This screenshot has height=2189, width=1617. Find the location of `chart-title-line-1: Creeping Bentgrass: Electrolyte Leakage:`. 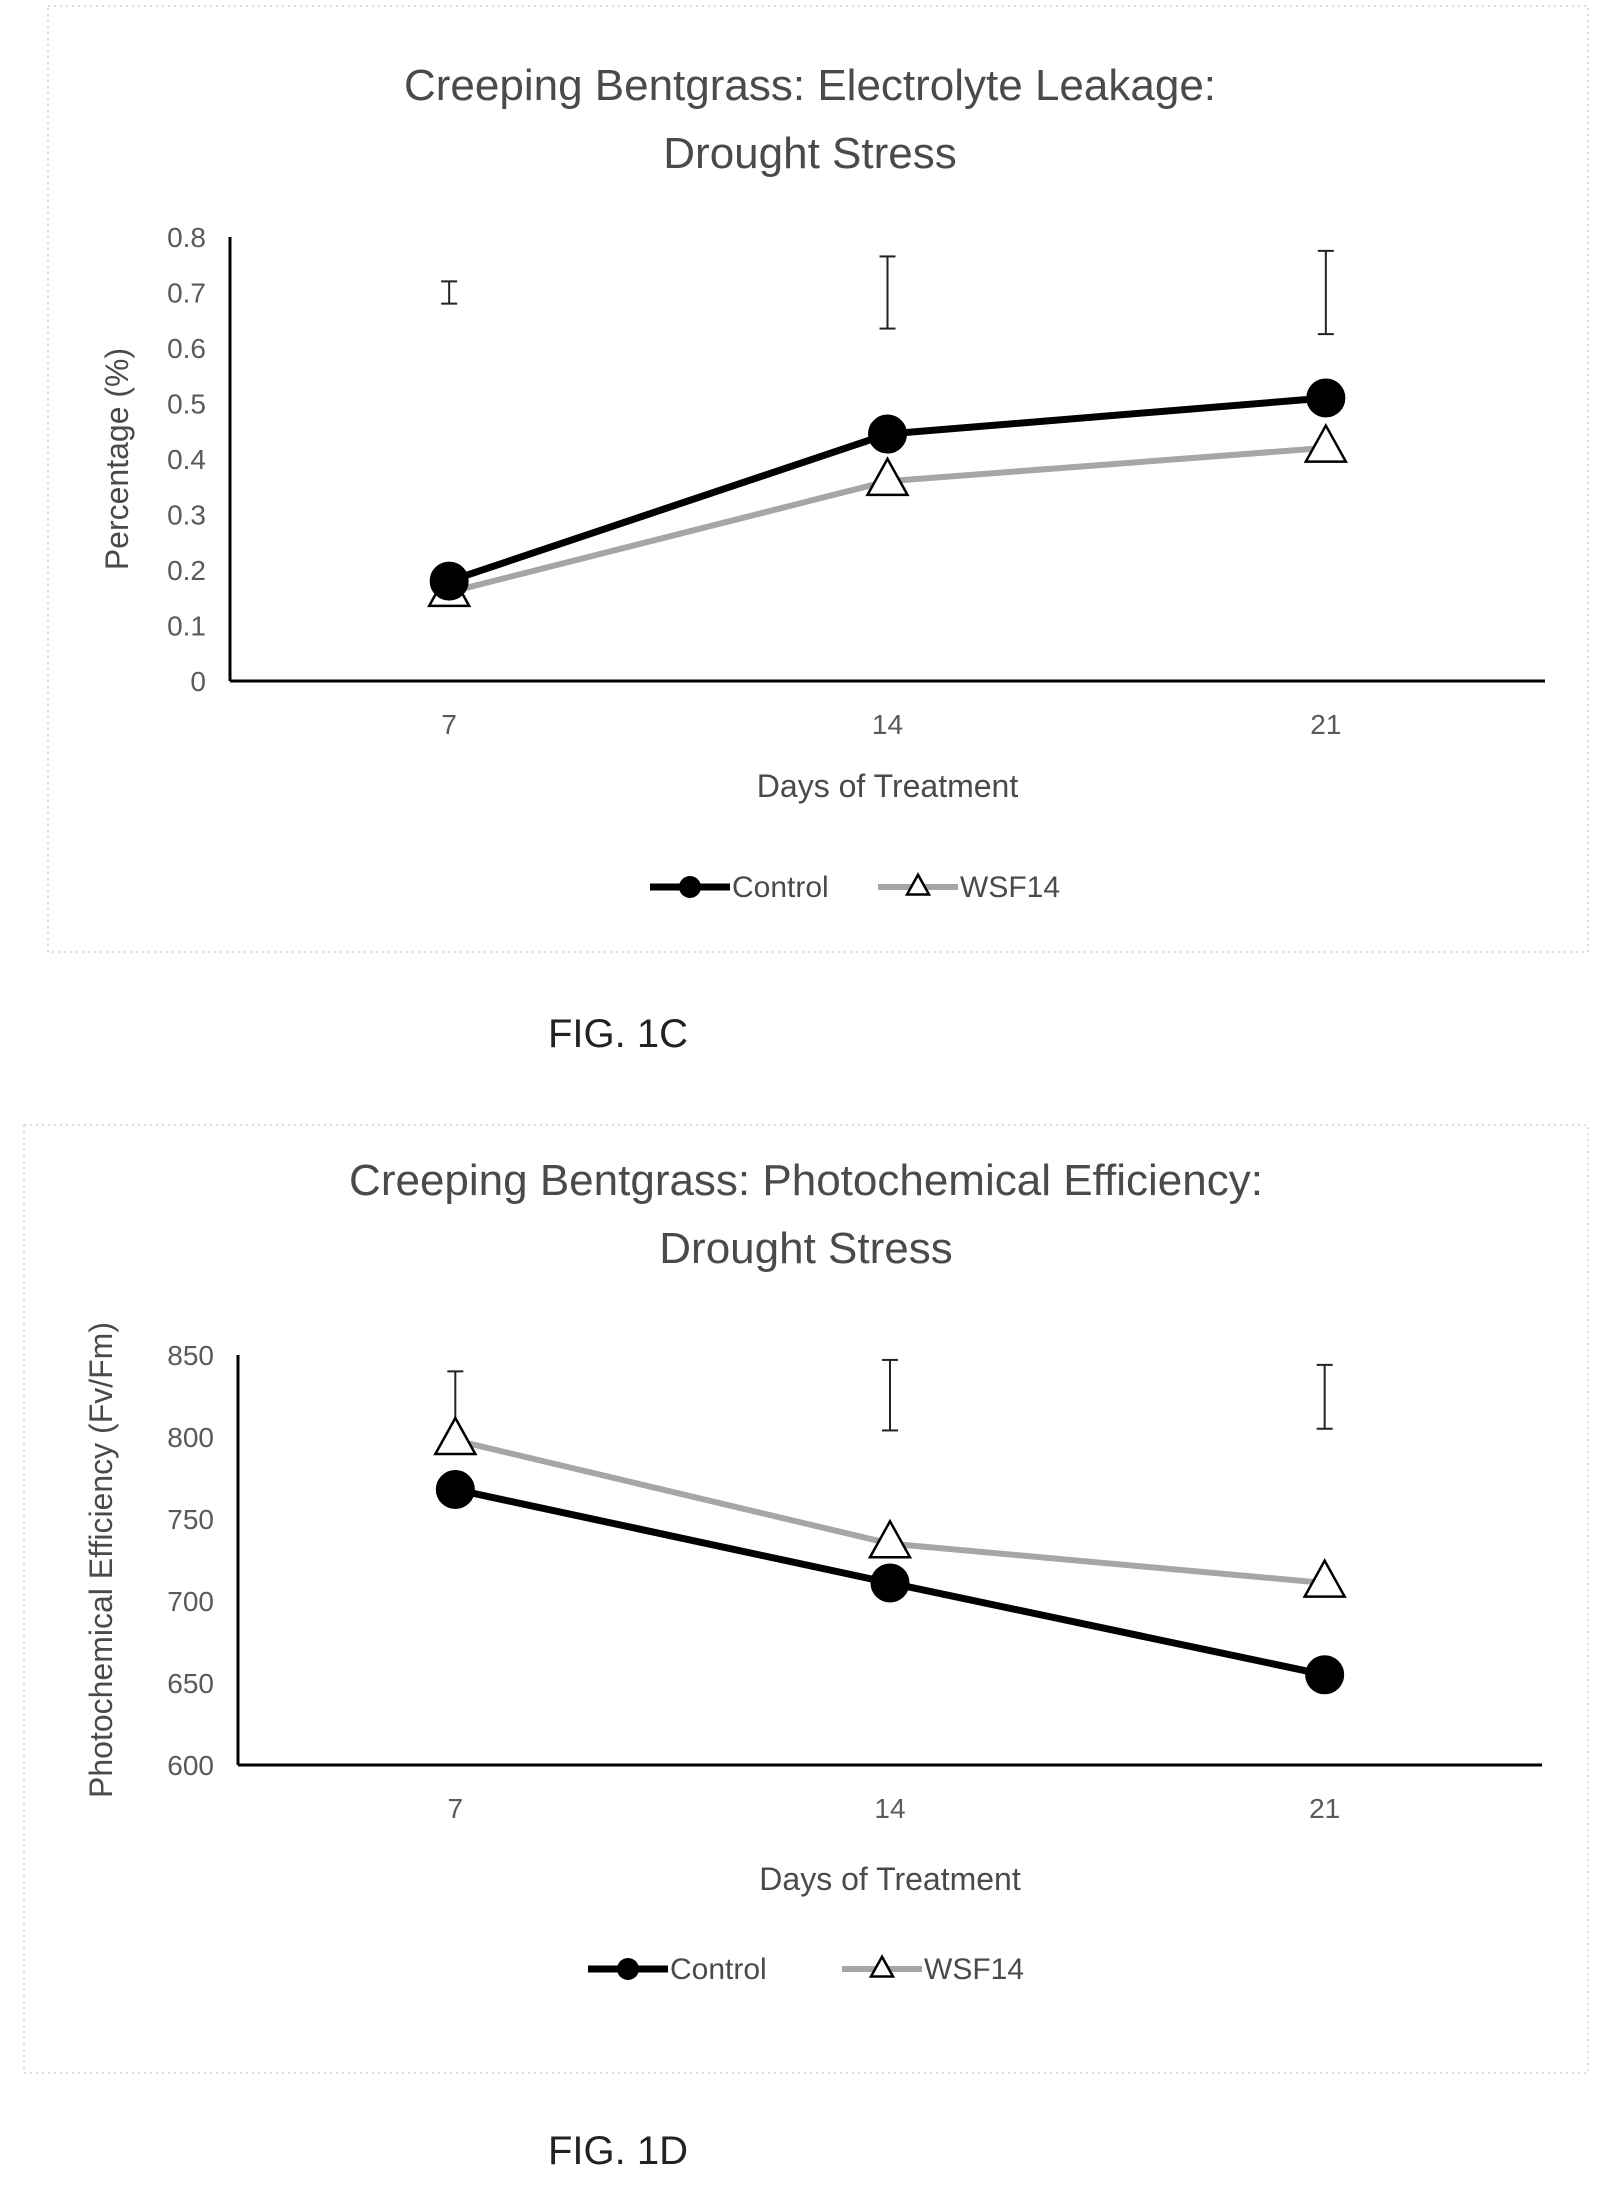

chart-title-line-1: Creeping Bentgrass: Electrolyte Leakage: is located at coordinates (810, 85).